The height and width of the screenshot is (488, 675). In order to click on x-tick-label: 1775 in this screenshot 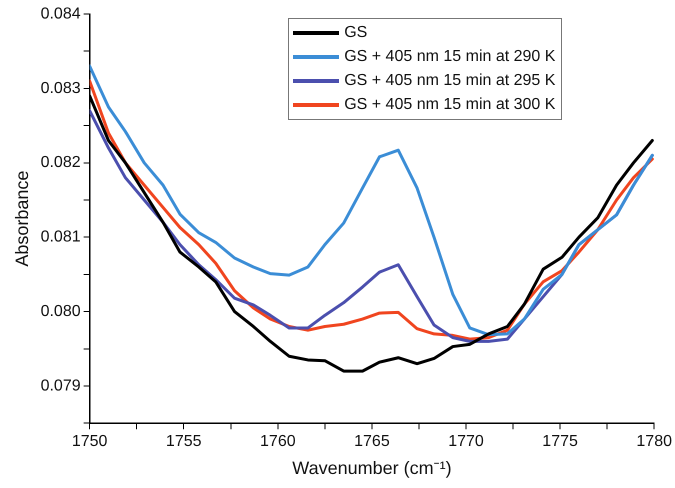, I will do `click(560, 441)`.